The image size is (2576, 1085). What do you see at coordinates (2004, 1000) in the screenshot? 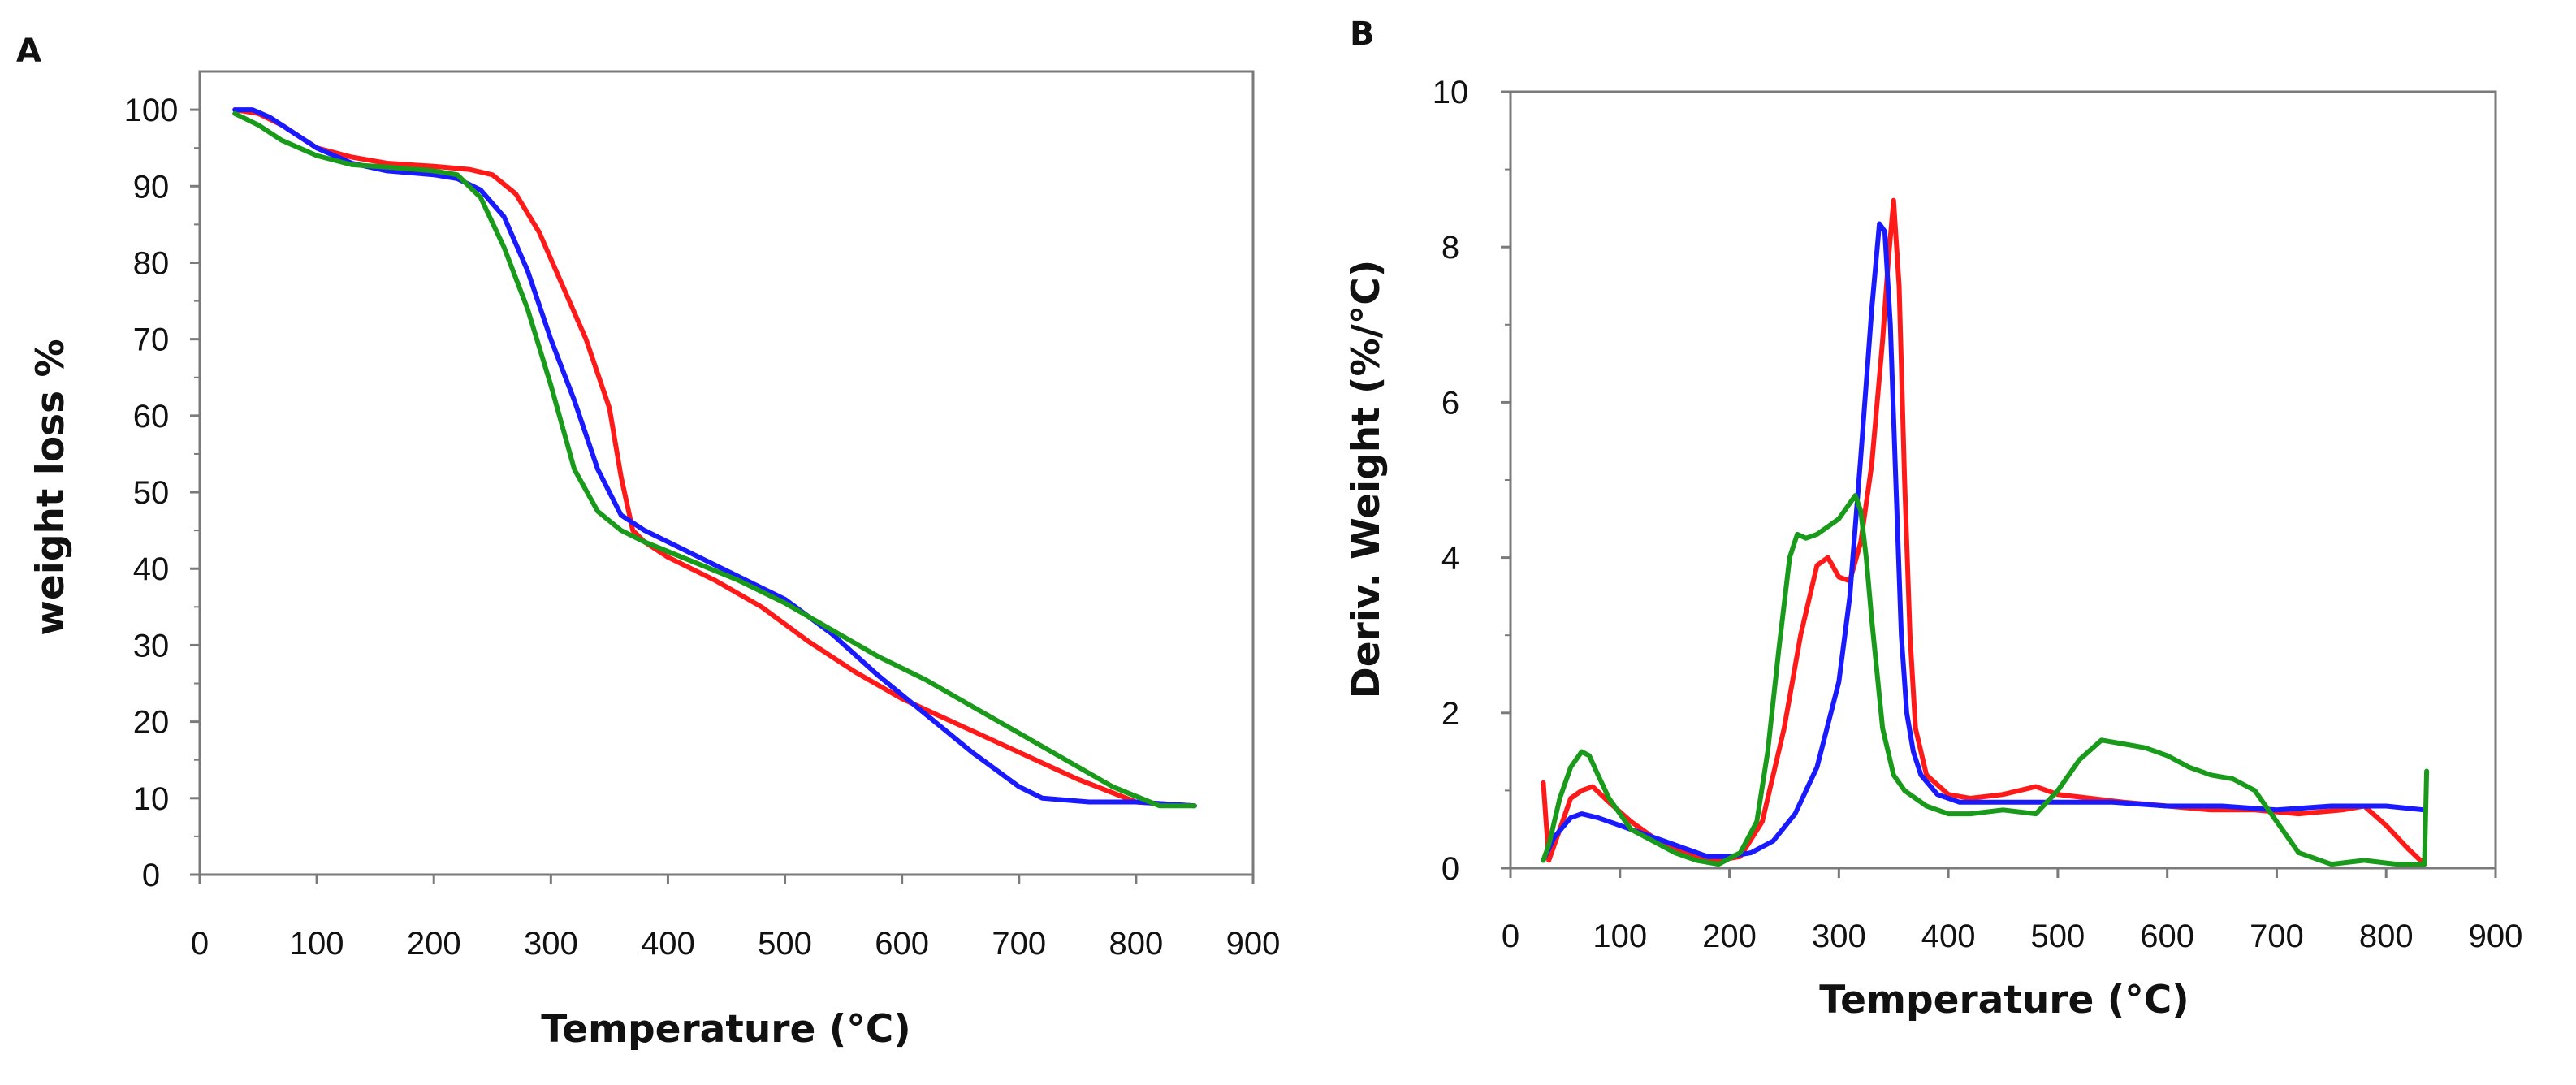
I see `panel-b-x-axis-title: Temperature (°C)` at bounding box center [2004, 1000].